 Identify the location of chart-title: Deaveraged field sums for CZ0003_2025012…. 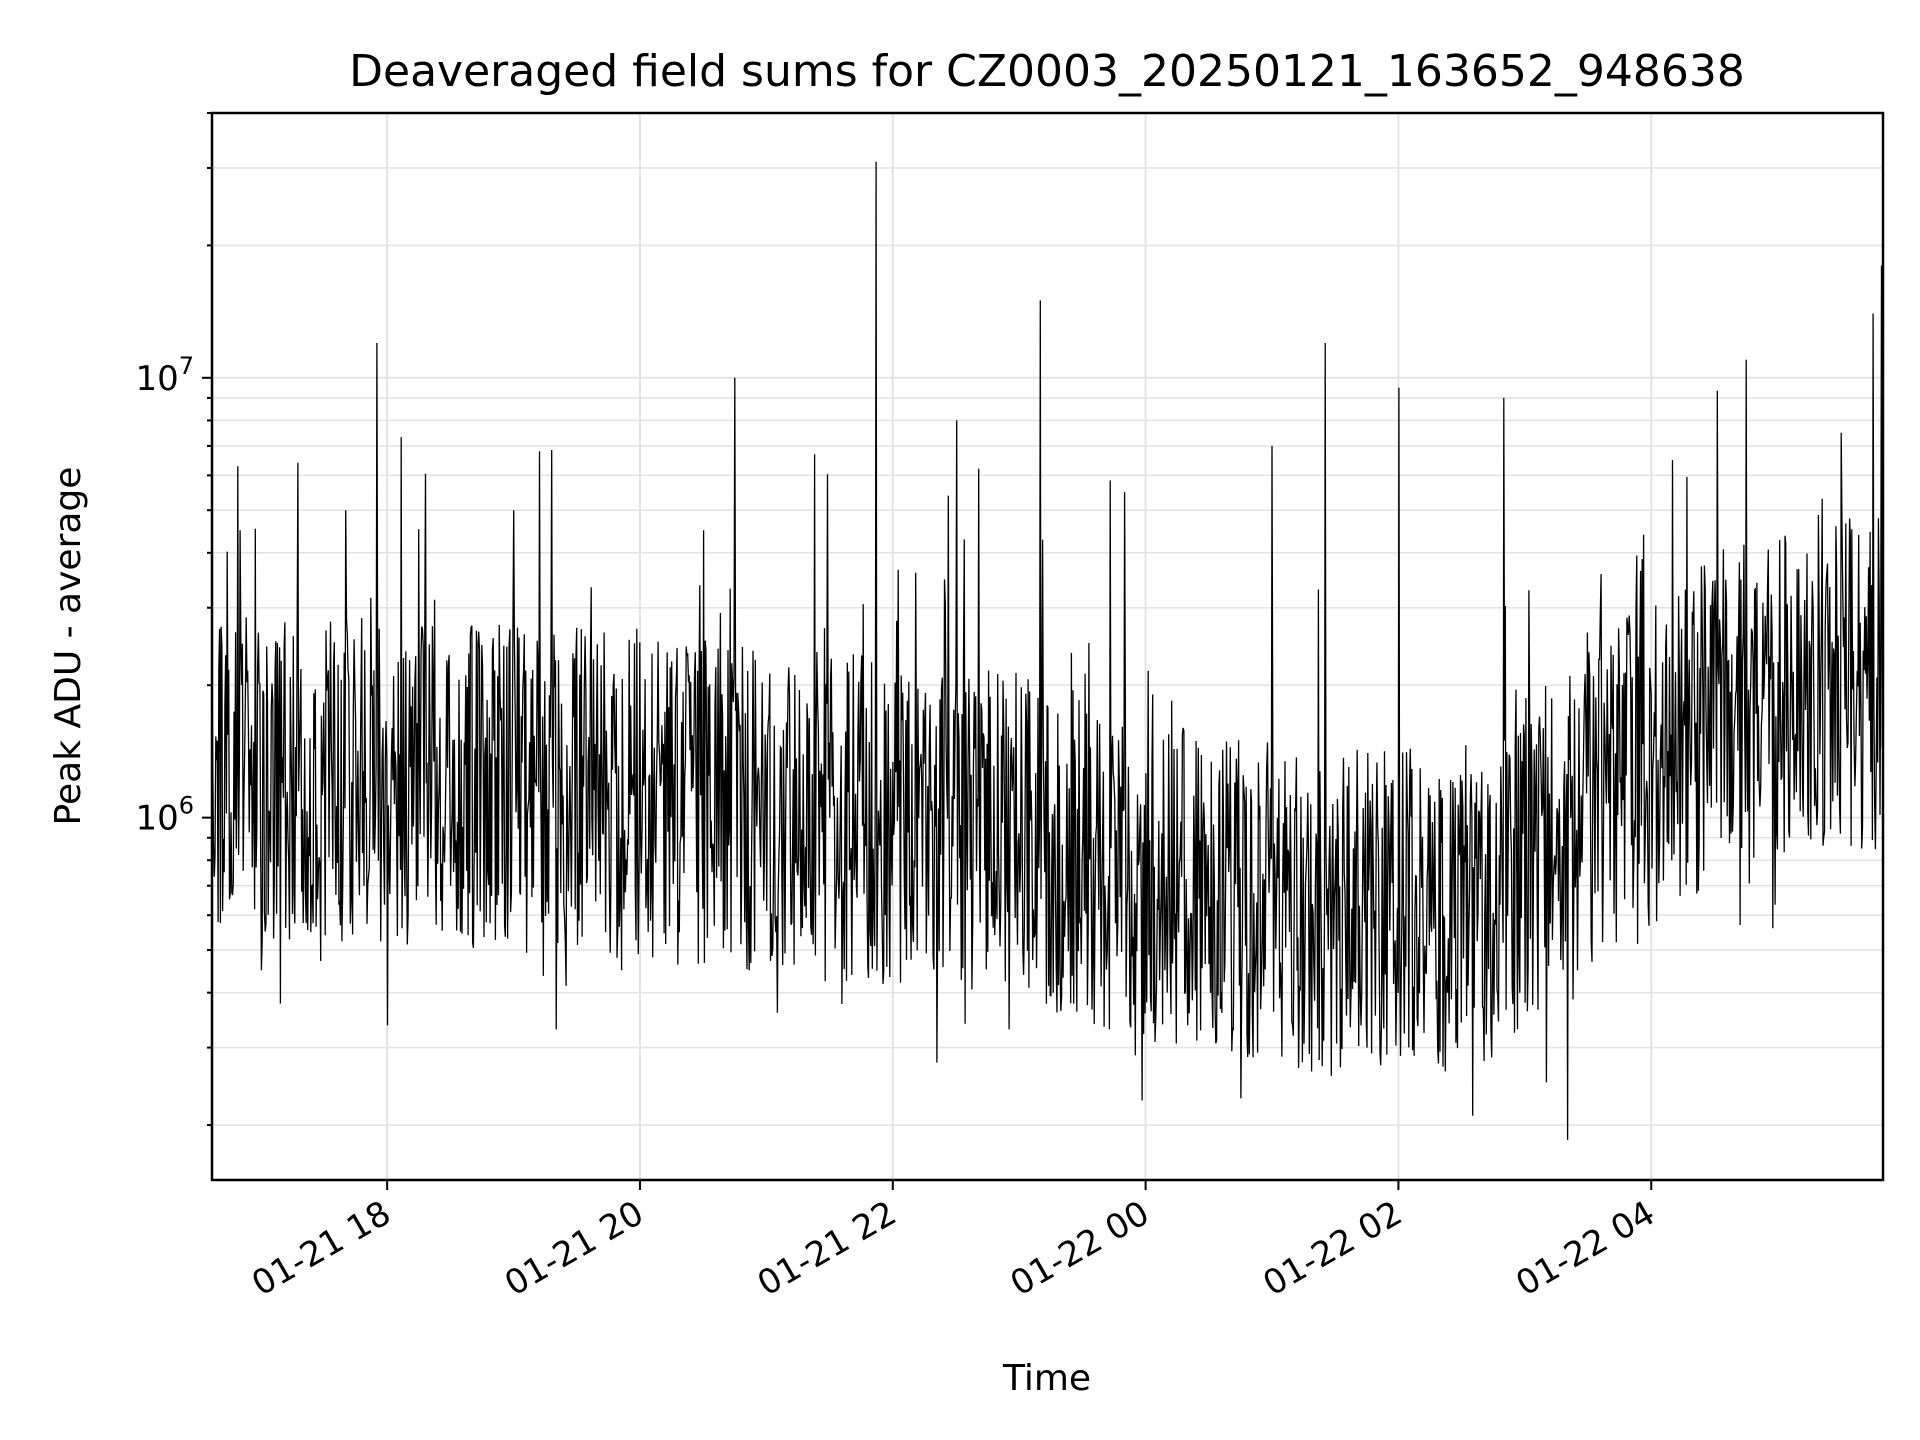
(1047, 71).